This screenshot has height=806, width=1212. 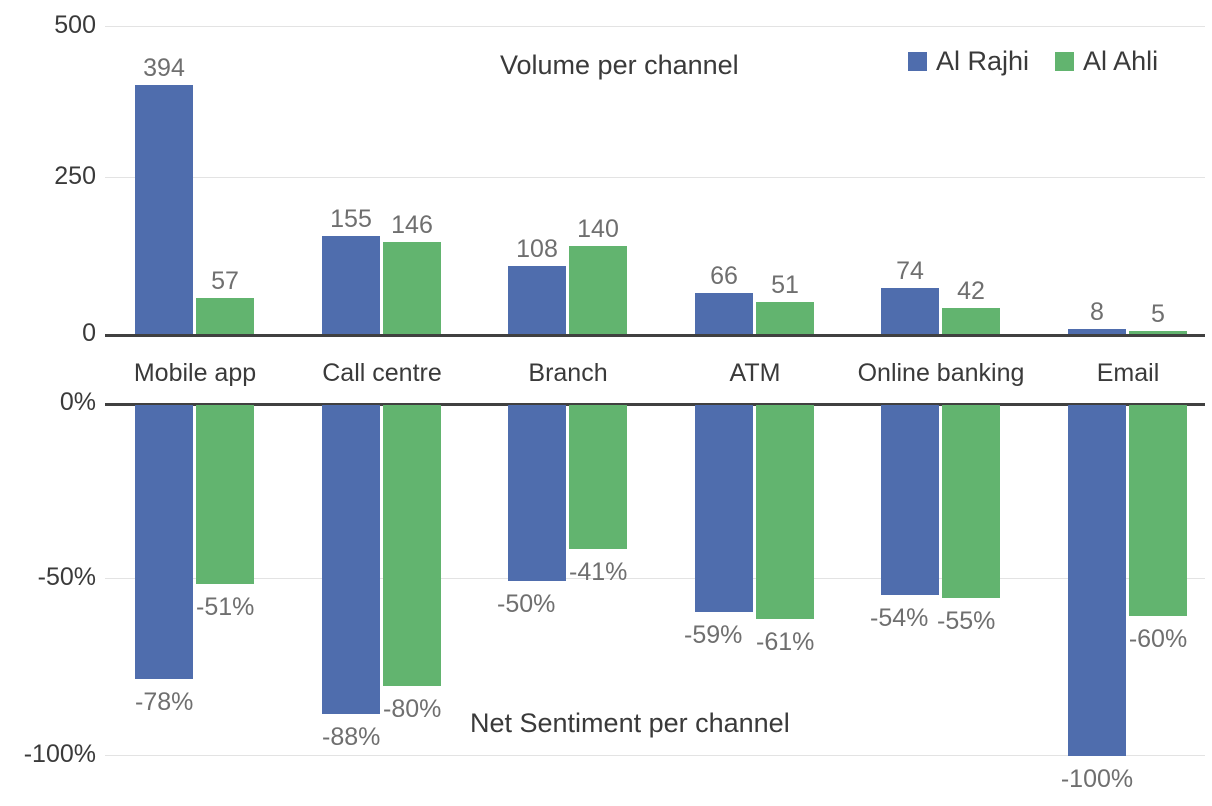 What do you see at coordinates (630, 723) in the screenshot?
I see `net-sentiment-chart-title: Net Sentiment per channel` at bounding box center [630, 723].